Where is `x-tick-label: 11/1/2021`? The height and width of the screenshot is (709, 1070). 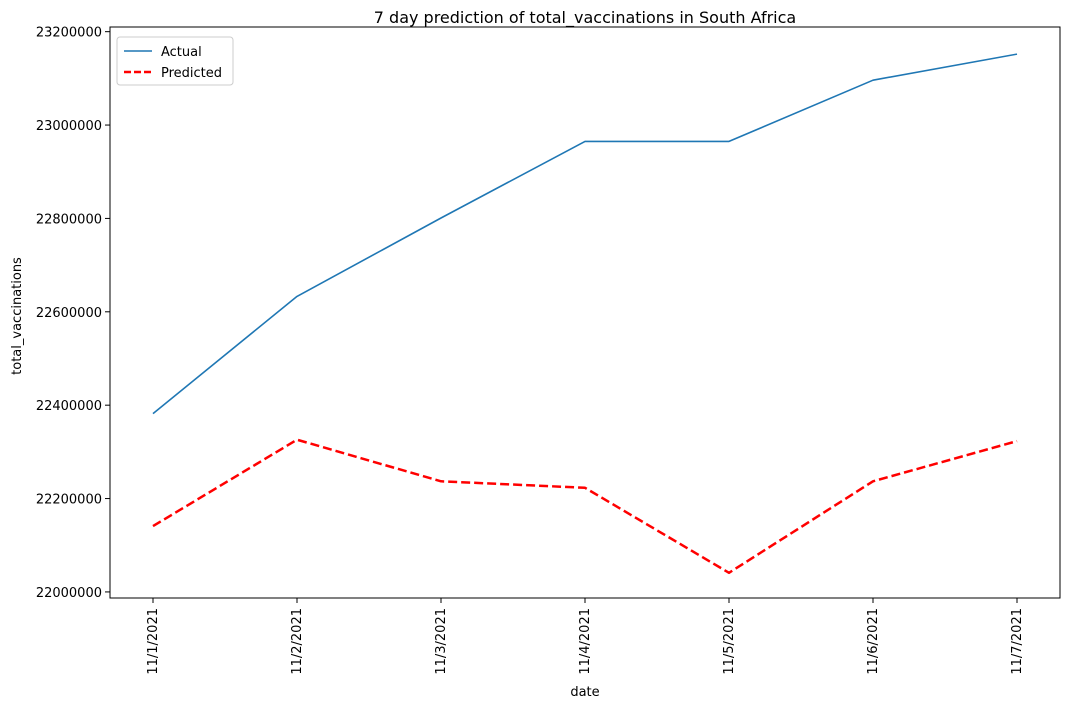
x-tick-label: 11/1/2021 is located at coordinates (153, 641).